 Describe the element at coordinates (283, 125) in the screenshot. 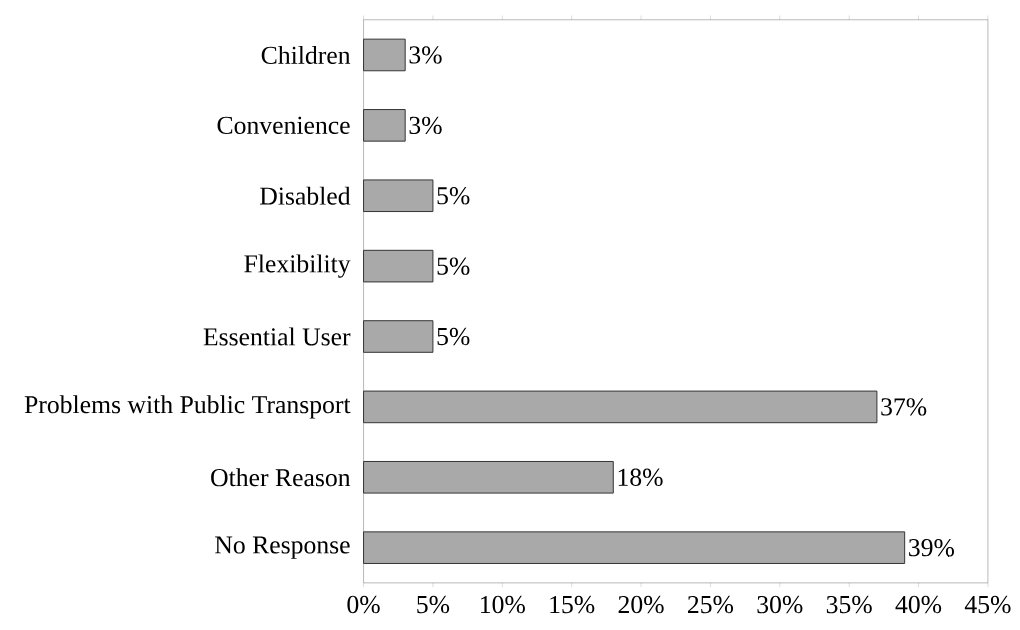

I see `y-tick-label: Convenience` at that location.